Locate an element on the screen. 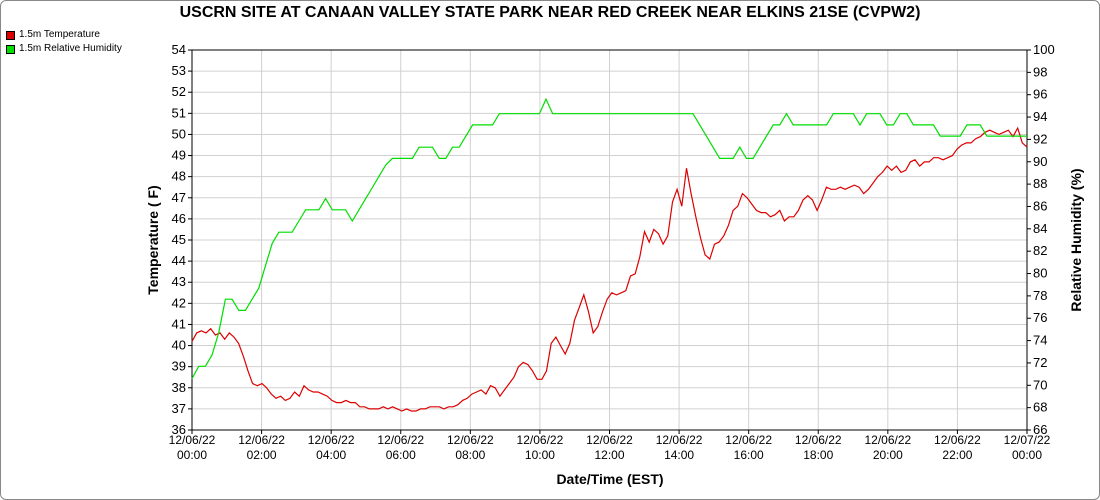 This screenshot has width=1100, height=500. legend-label-temperature: 1.5m Temperature is located at coordinates (59, 34).